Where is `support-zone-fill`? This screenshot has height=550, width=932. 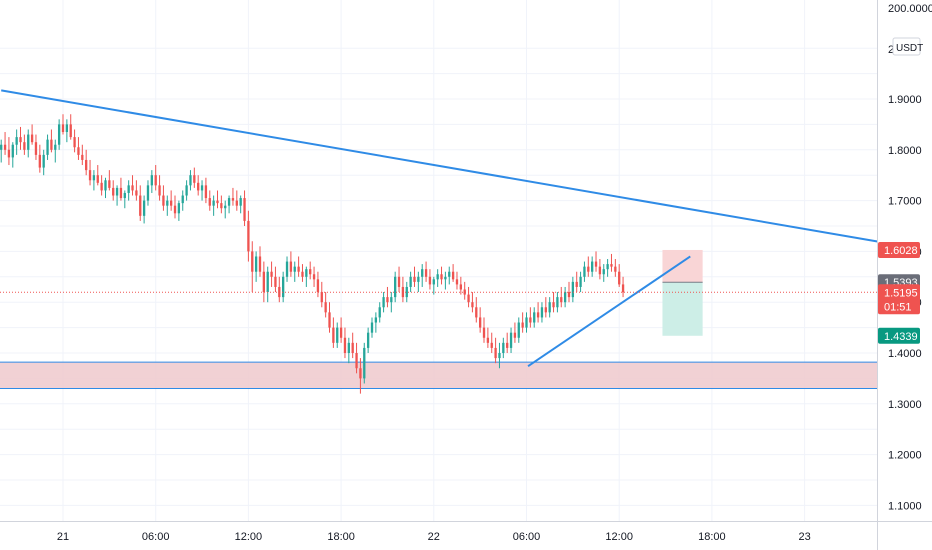 support-zone-fill is located at coordinates (438, 375).